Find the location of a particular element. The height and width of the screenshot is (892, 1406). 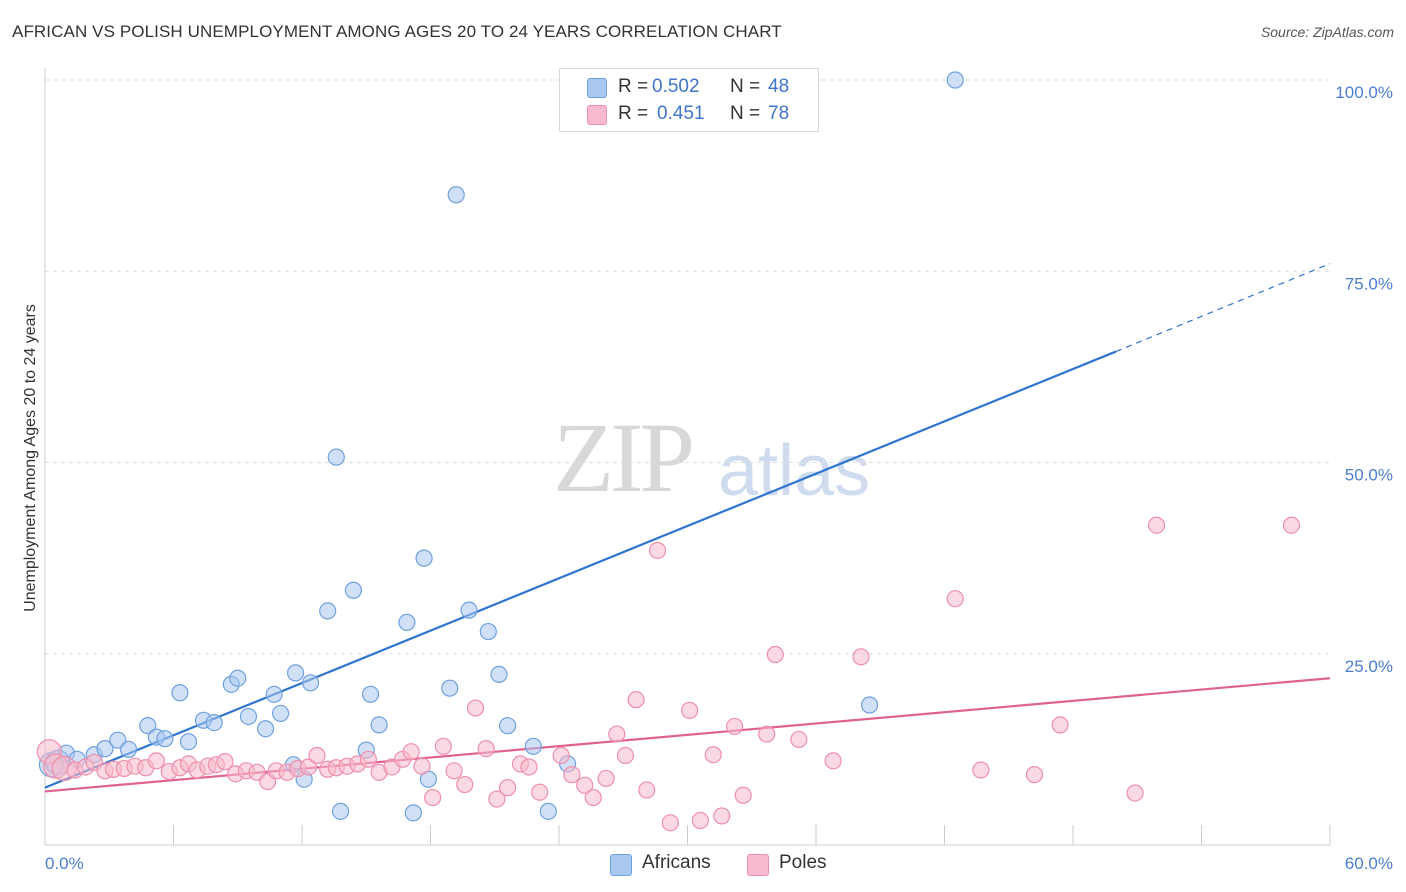

y-axis-label: Unemployment Among Ages 20 to 24 years is located at coordinates (30, 458).